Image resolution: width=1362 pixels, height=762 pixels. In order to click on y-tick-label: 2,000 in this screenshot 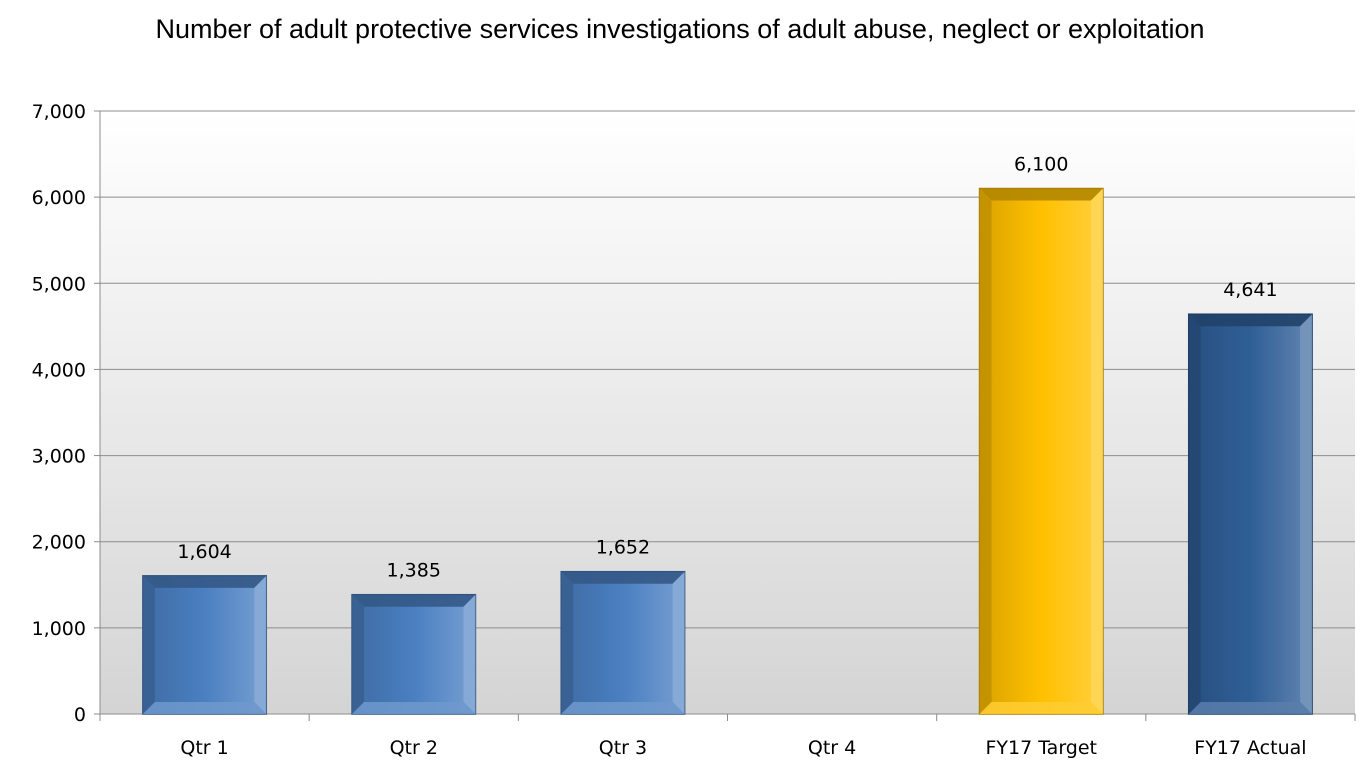, I will do `click(59, 543)`.